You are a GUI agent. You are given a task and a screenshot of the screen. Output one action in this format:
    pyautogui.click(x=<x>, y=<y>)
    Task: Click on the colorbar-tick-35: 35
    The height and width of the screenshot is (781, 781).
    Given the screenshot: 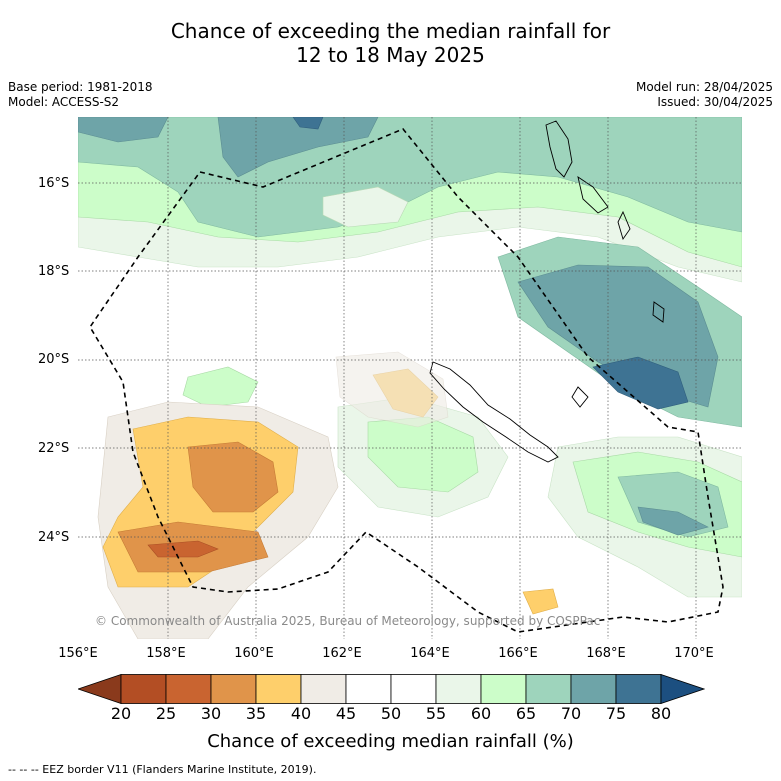 What is the action you would take?
    pyautogui.click(x=256, y=713)
    